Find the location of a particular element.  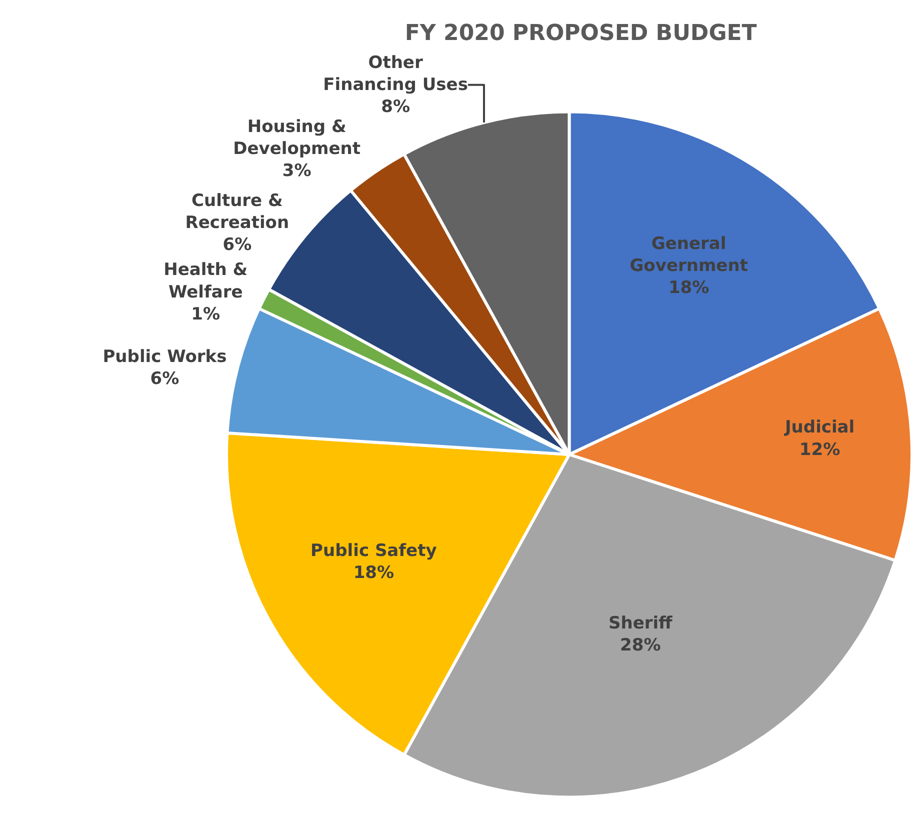

data-label: 12% is located at coordinates (819, 450).